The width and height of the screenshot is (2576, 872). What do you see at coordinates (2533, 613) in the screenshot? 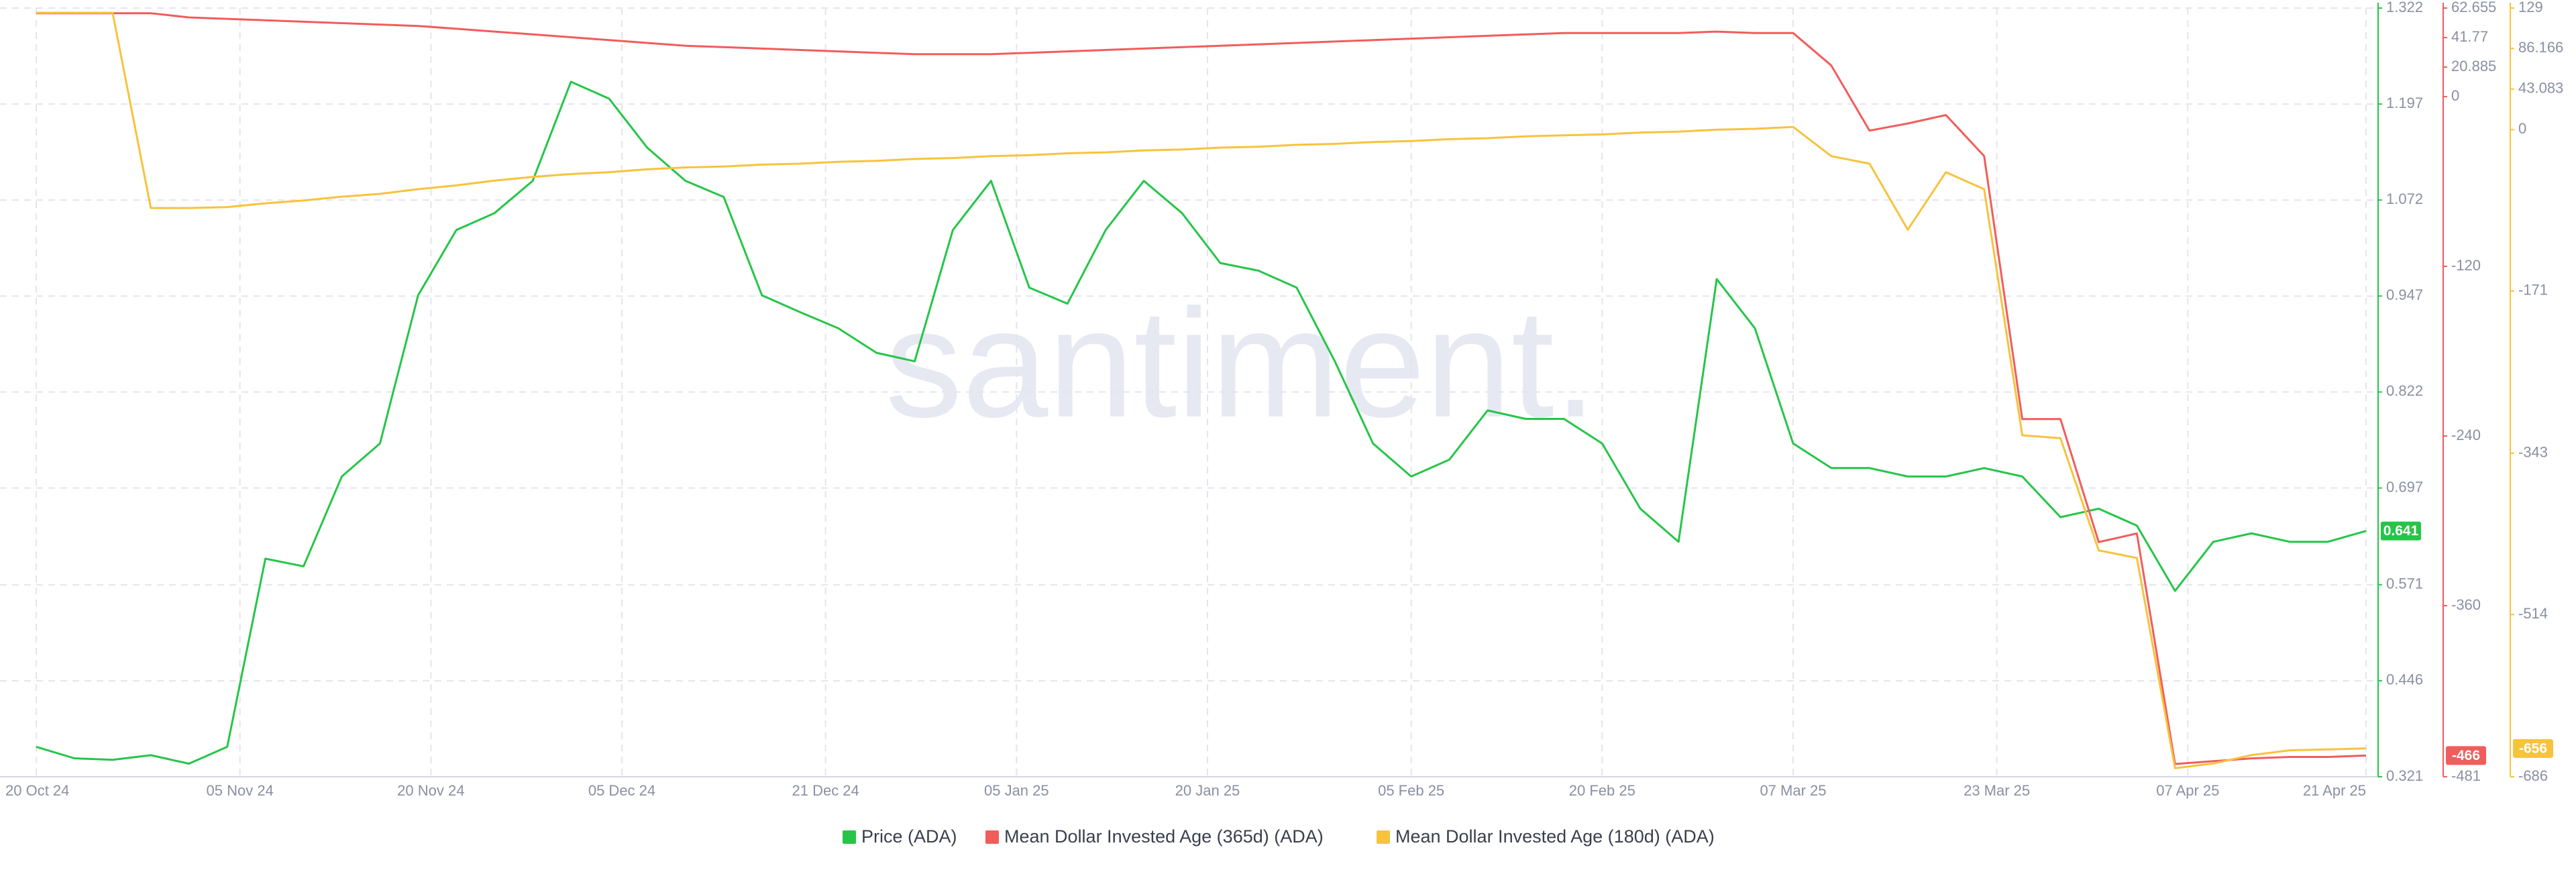
I see `y-tick-label: -514` at bounding box center [2533, 613].